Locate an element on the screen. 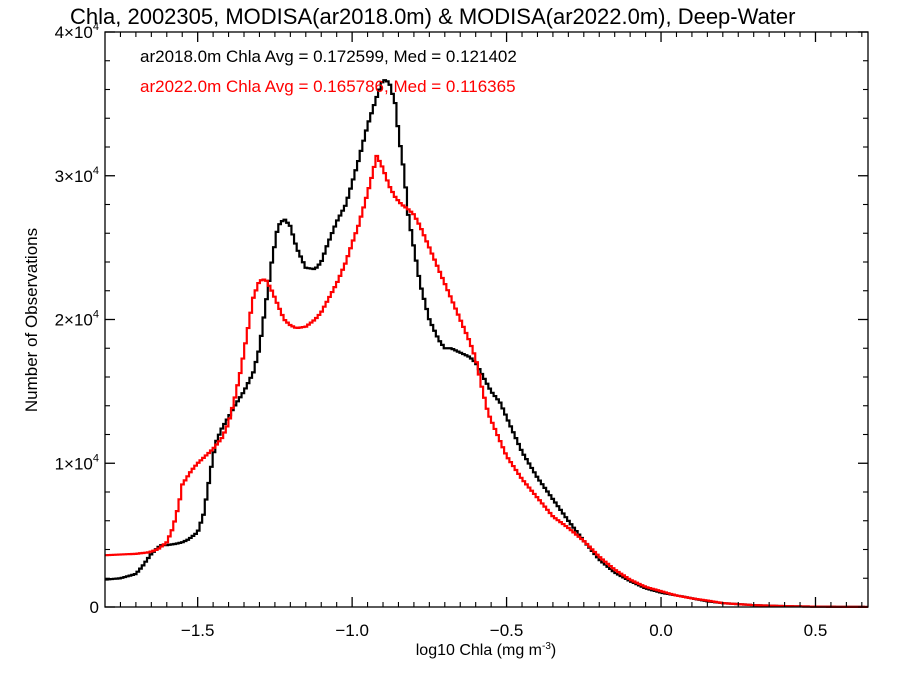 This screenshot has width=900, height=675. y-axis-label: Number of Observations is located at coordinates (31, 320).